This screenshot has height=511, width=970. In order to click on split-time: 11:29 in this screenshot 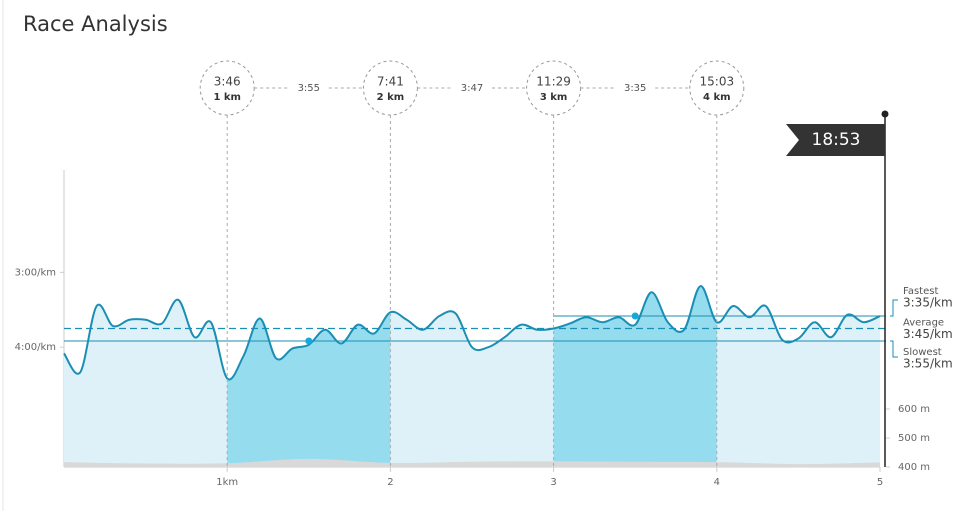, I will do `click(553, 82)`.